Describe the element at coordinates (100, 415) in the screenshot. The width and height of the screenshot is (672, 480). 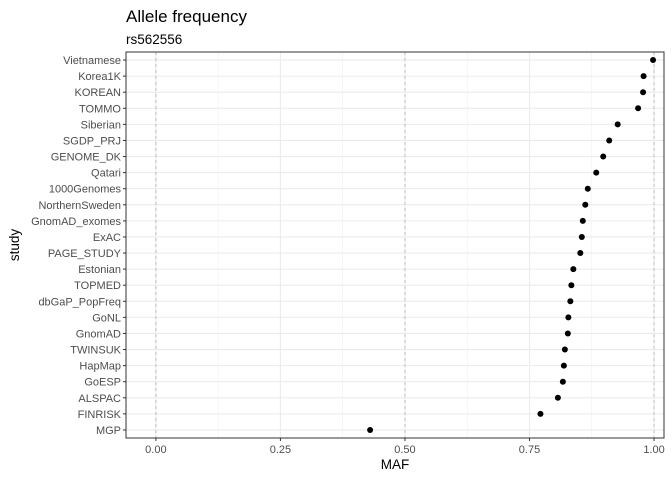
I see `y-tick-label: FINRISK` at that location.